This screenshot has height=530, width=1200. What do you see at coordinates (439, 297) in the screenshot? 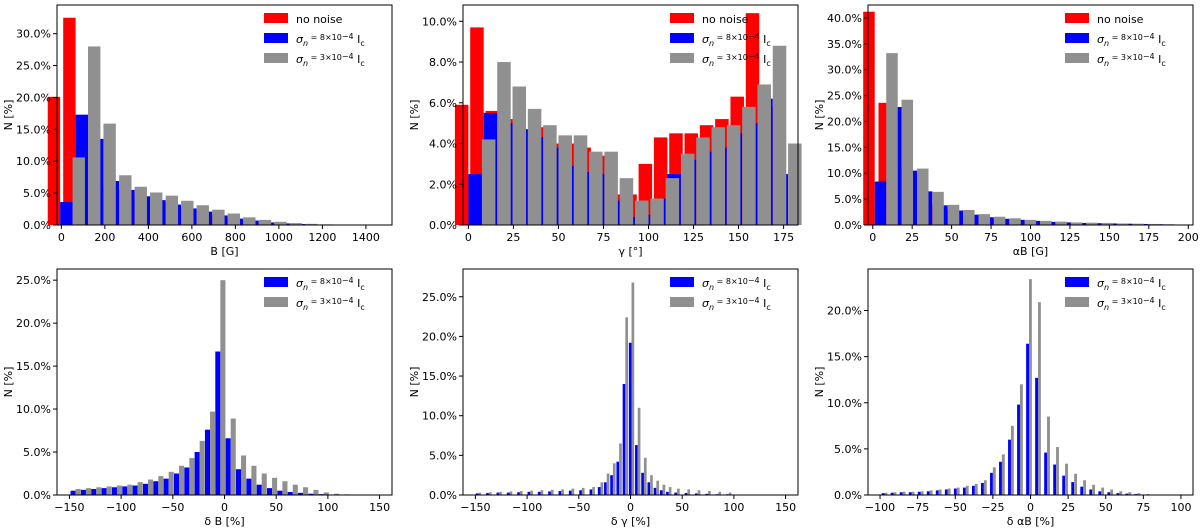
I see `y-tick-label: 25.0%` at bounding box center [439, 297].